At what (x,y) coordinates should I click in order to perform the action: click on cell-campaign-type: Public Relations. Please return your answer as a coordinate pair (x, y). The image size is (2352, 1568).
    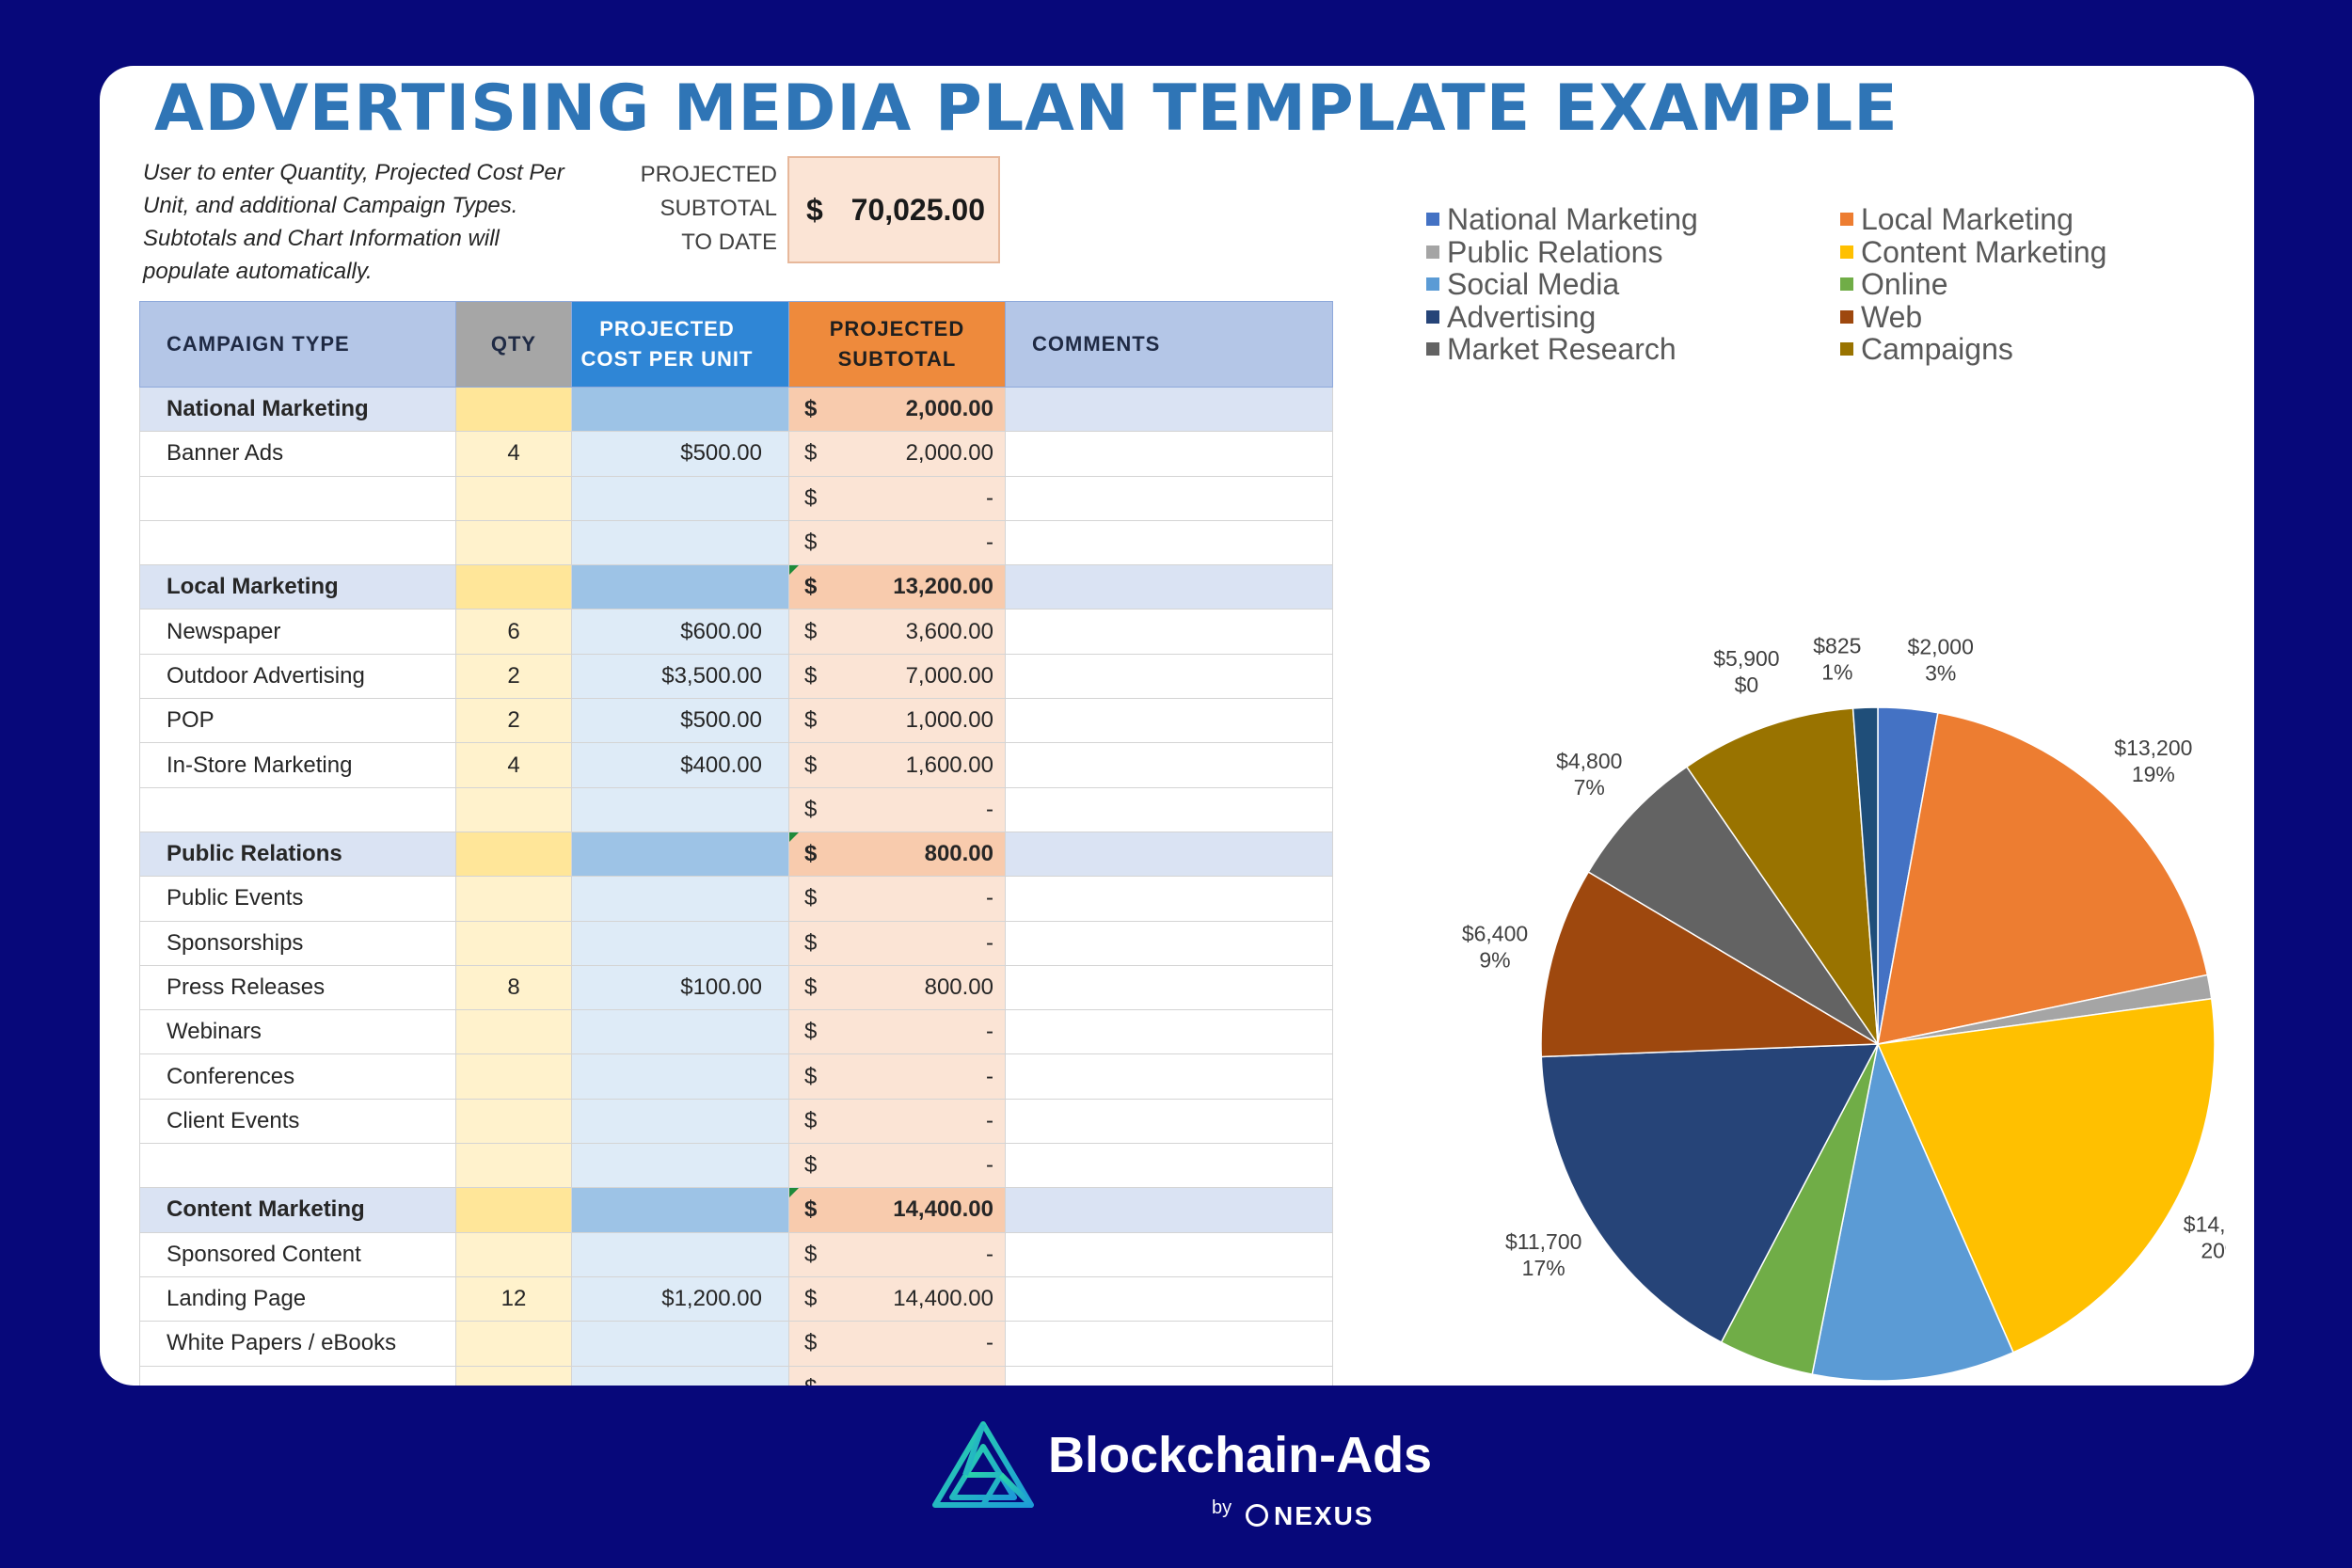
    Looking at the image, I should click on (297, 854).